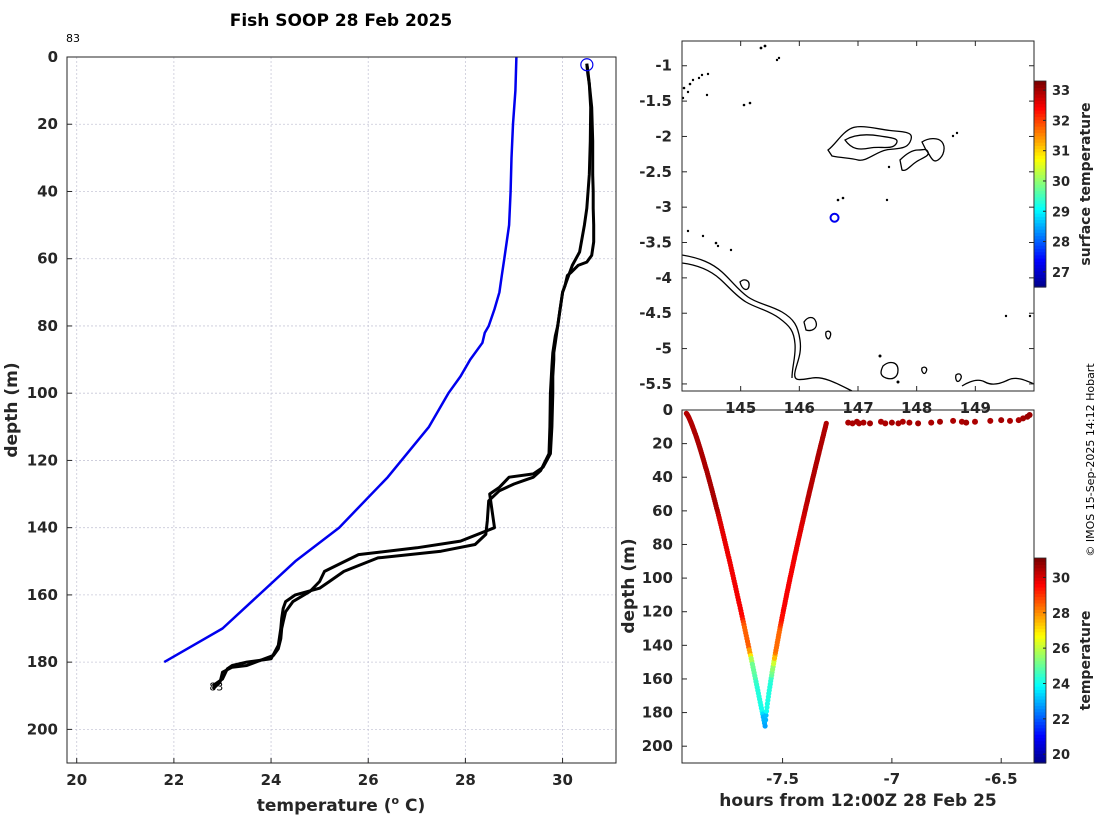 The width and height of the screenshot is (1100, 820). What do you see at coordinates (857, 408) in the screenshot?
I see `map-x-tick-label: 147` at bounding box center [857, 408].